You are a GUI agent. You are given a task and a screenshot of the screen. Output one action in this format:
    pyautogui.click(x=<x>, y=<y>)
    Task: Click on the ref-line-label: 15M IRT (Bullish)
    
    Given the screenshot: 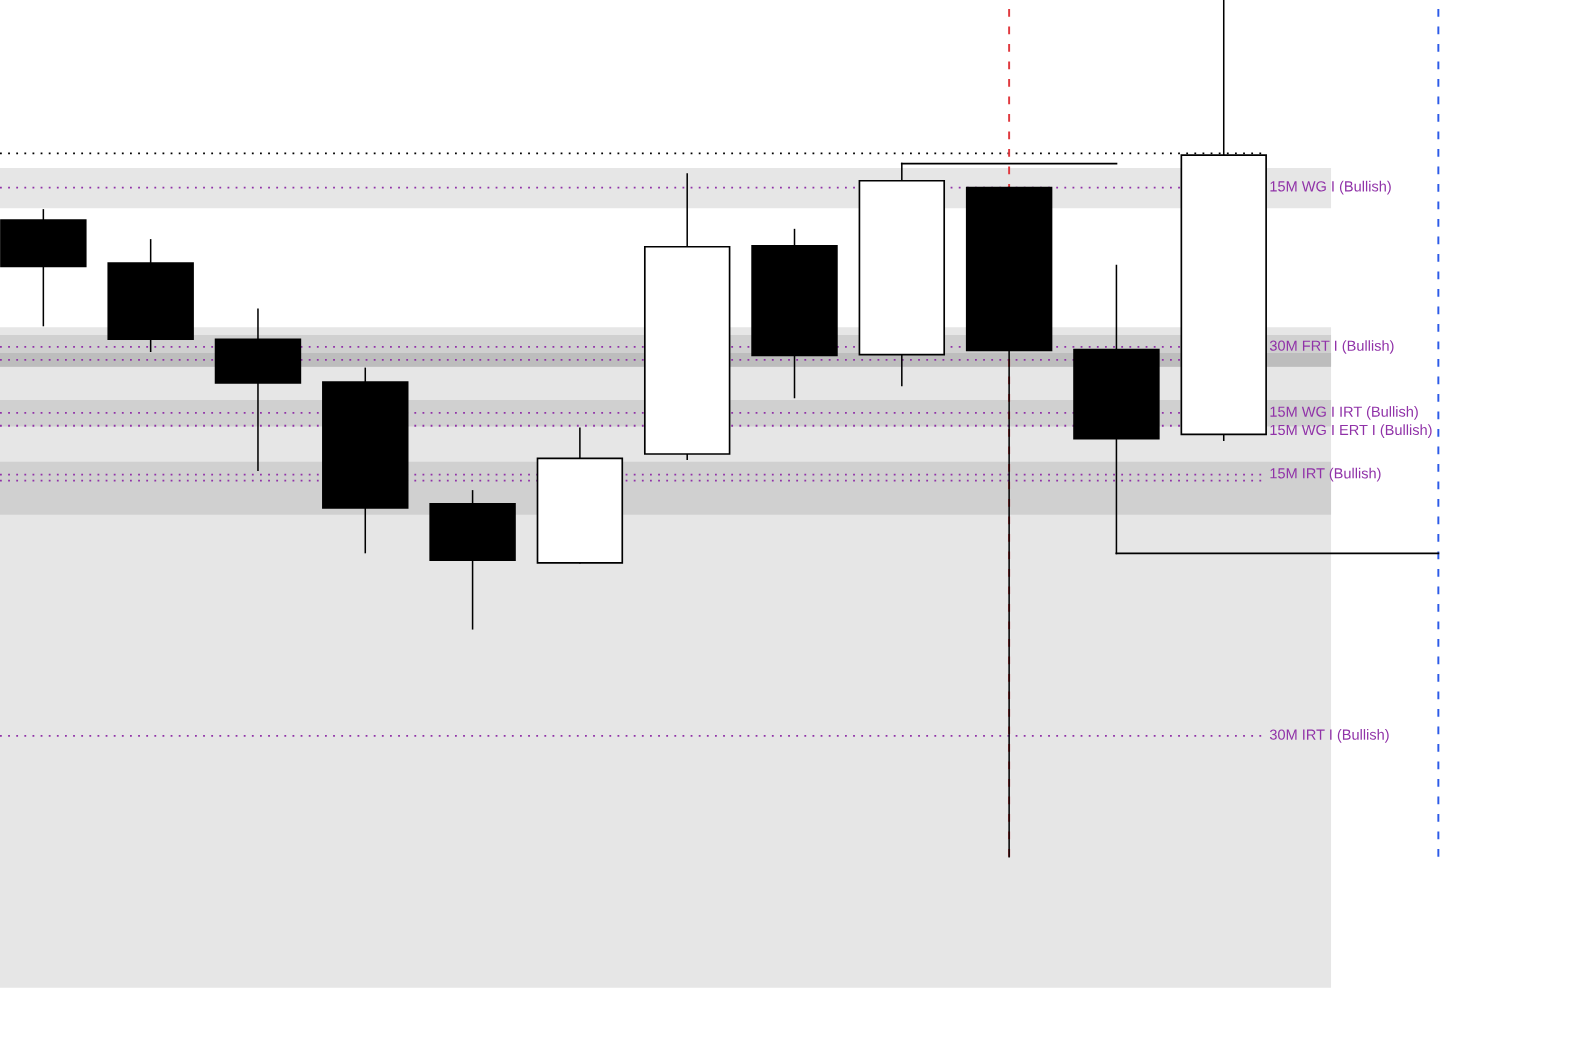 What is the action you would take?
    pyautogui.click(x=1325, y=474)
    